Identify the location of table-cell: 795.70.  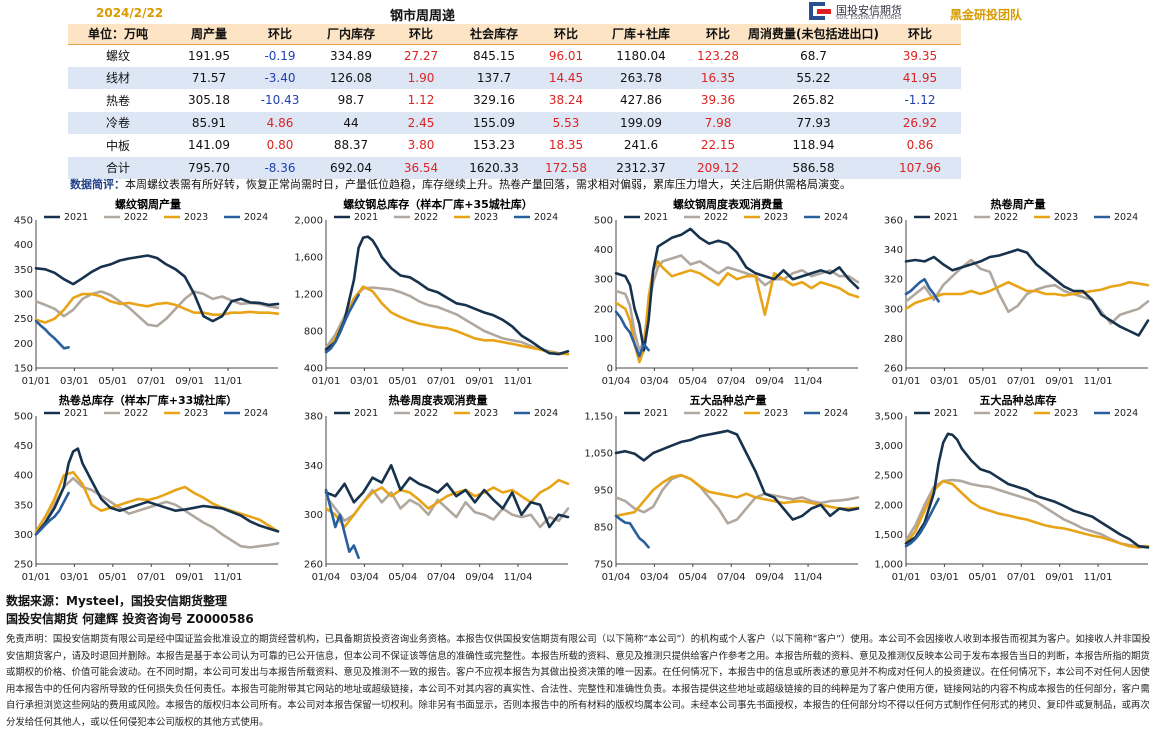
(209, 167).